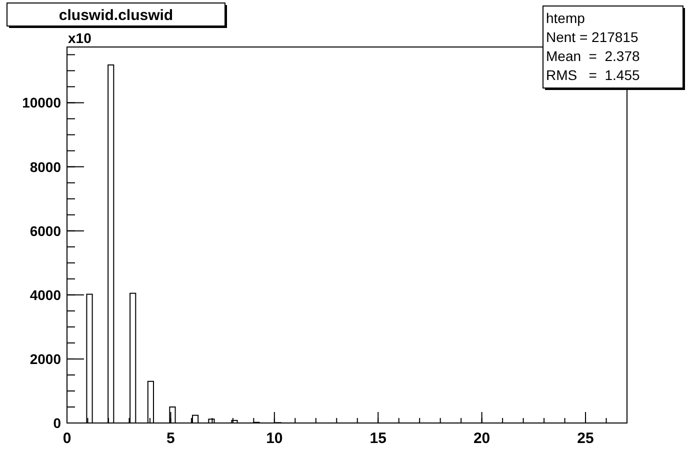  I want to click on y-tick-label: 6000, so click(46, 230).